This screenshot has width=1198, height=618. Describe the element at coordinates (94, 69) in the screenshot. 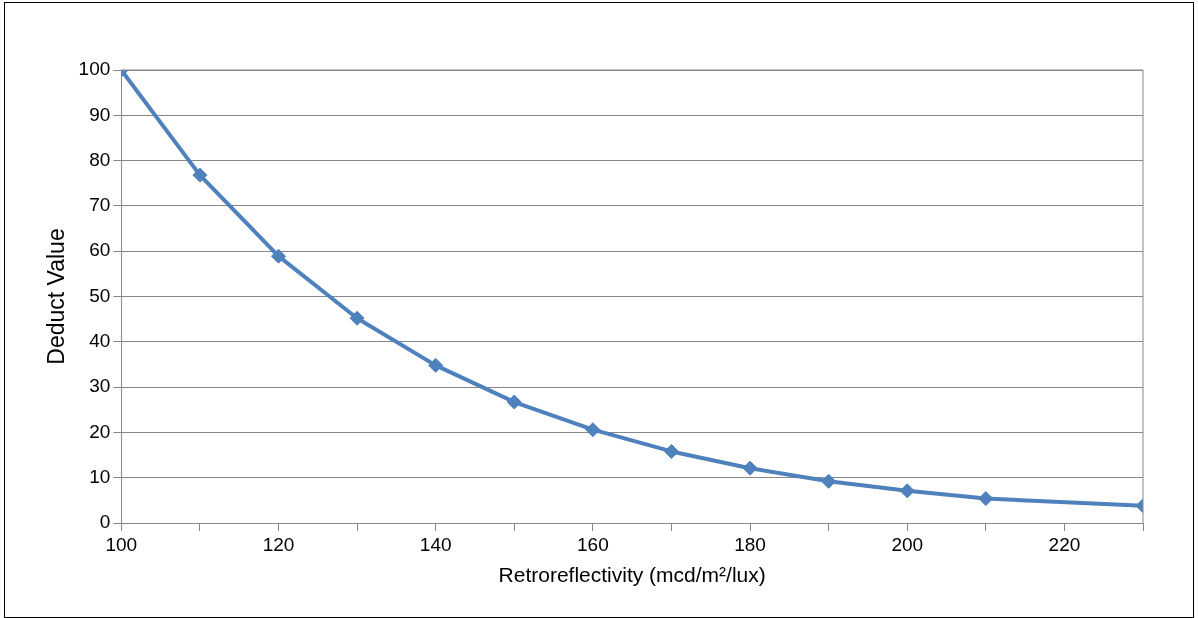

I see `y-tick-label: 100` at that location.